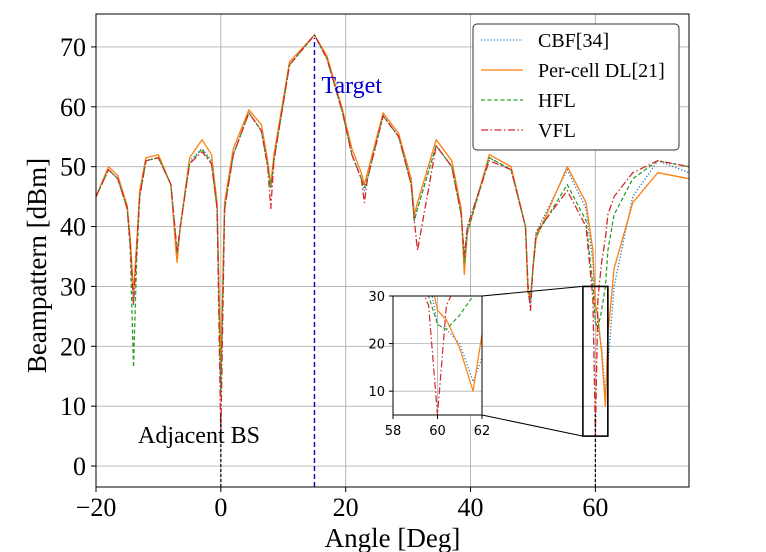 The height and width of the screenshot is (552, 766). What do you see at coordinates (532, 425) in the screenshot?
I see `zoom-connector-bottom` at bounding box center [532, 425].